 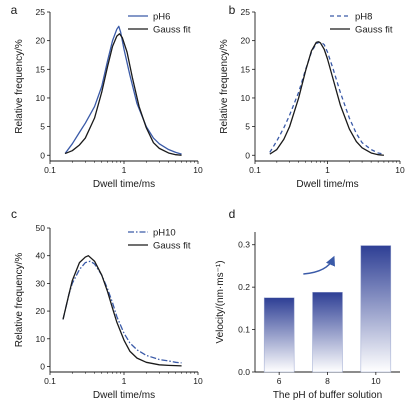 What do you see at coordinates (232, 214) in the screenshot?
I see `panel-letter: d` at bounding box center [232, 214].